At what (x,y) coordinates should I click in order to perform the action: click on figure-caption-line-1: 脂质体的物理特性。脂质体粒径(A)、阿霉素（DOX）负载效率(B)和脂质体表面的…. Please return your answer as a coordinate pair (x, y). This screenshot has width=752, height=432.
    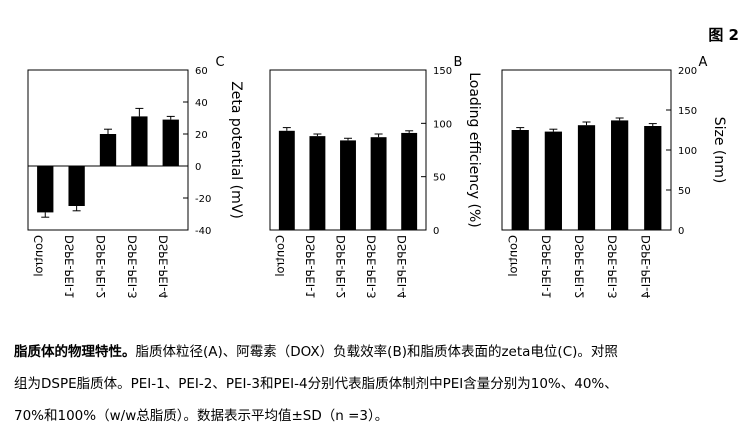
    Looking at the image, I should click on (377, 352).